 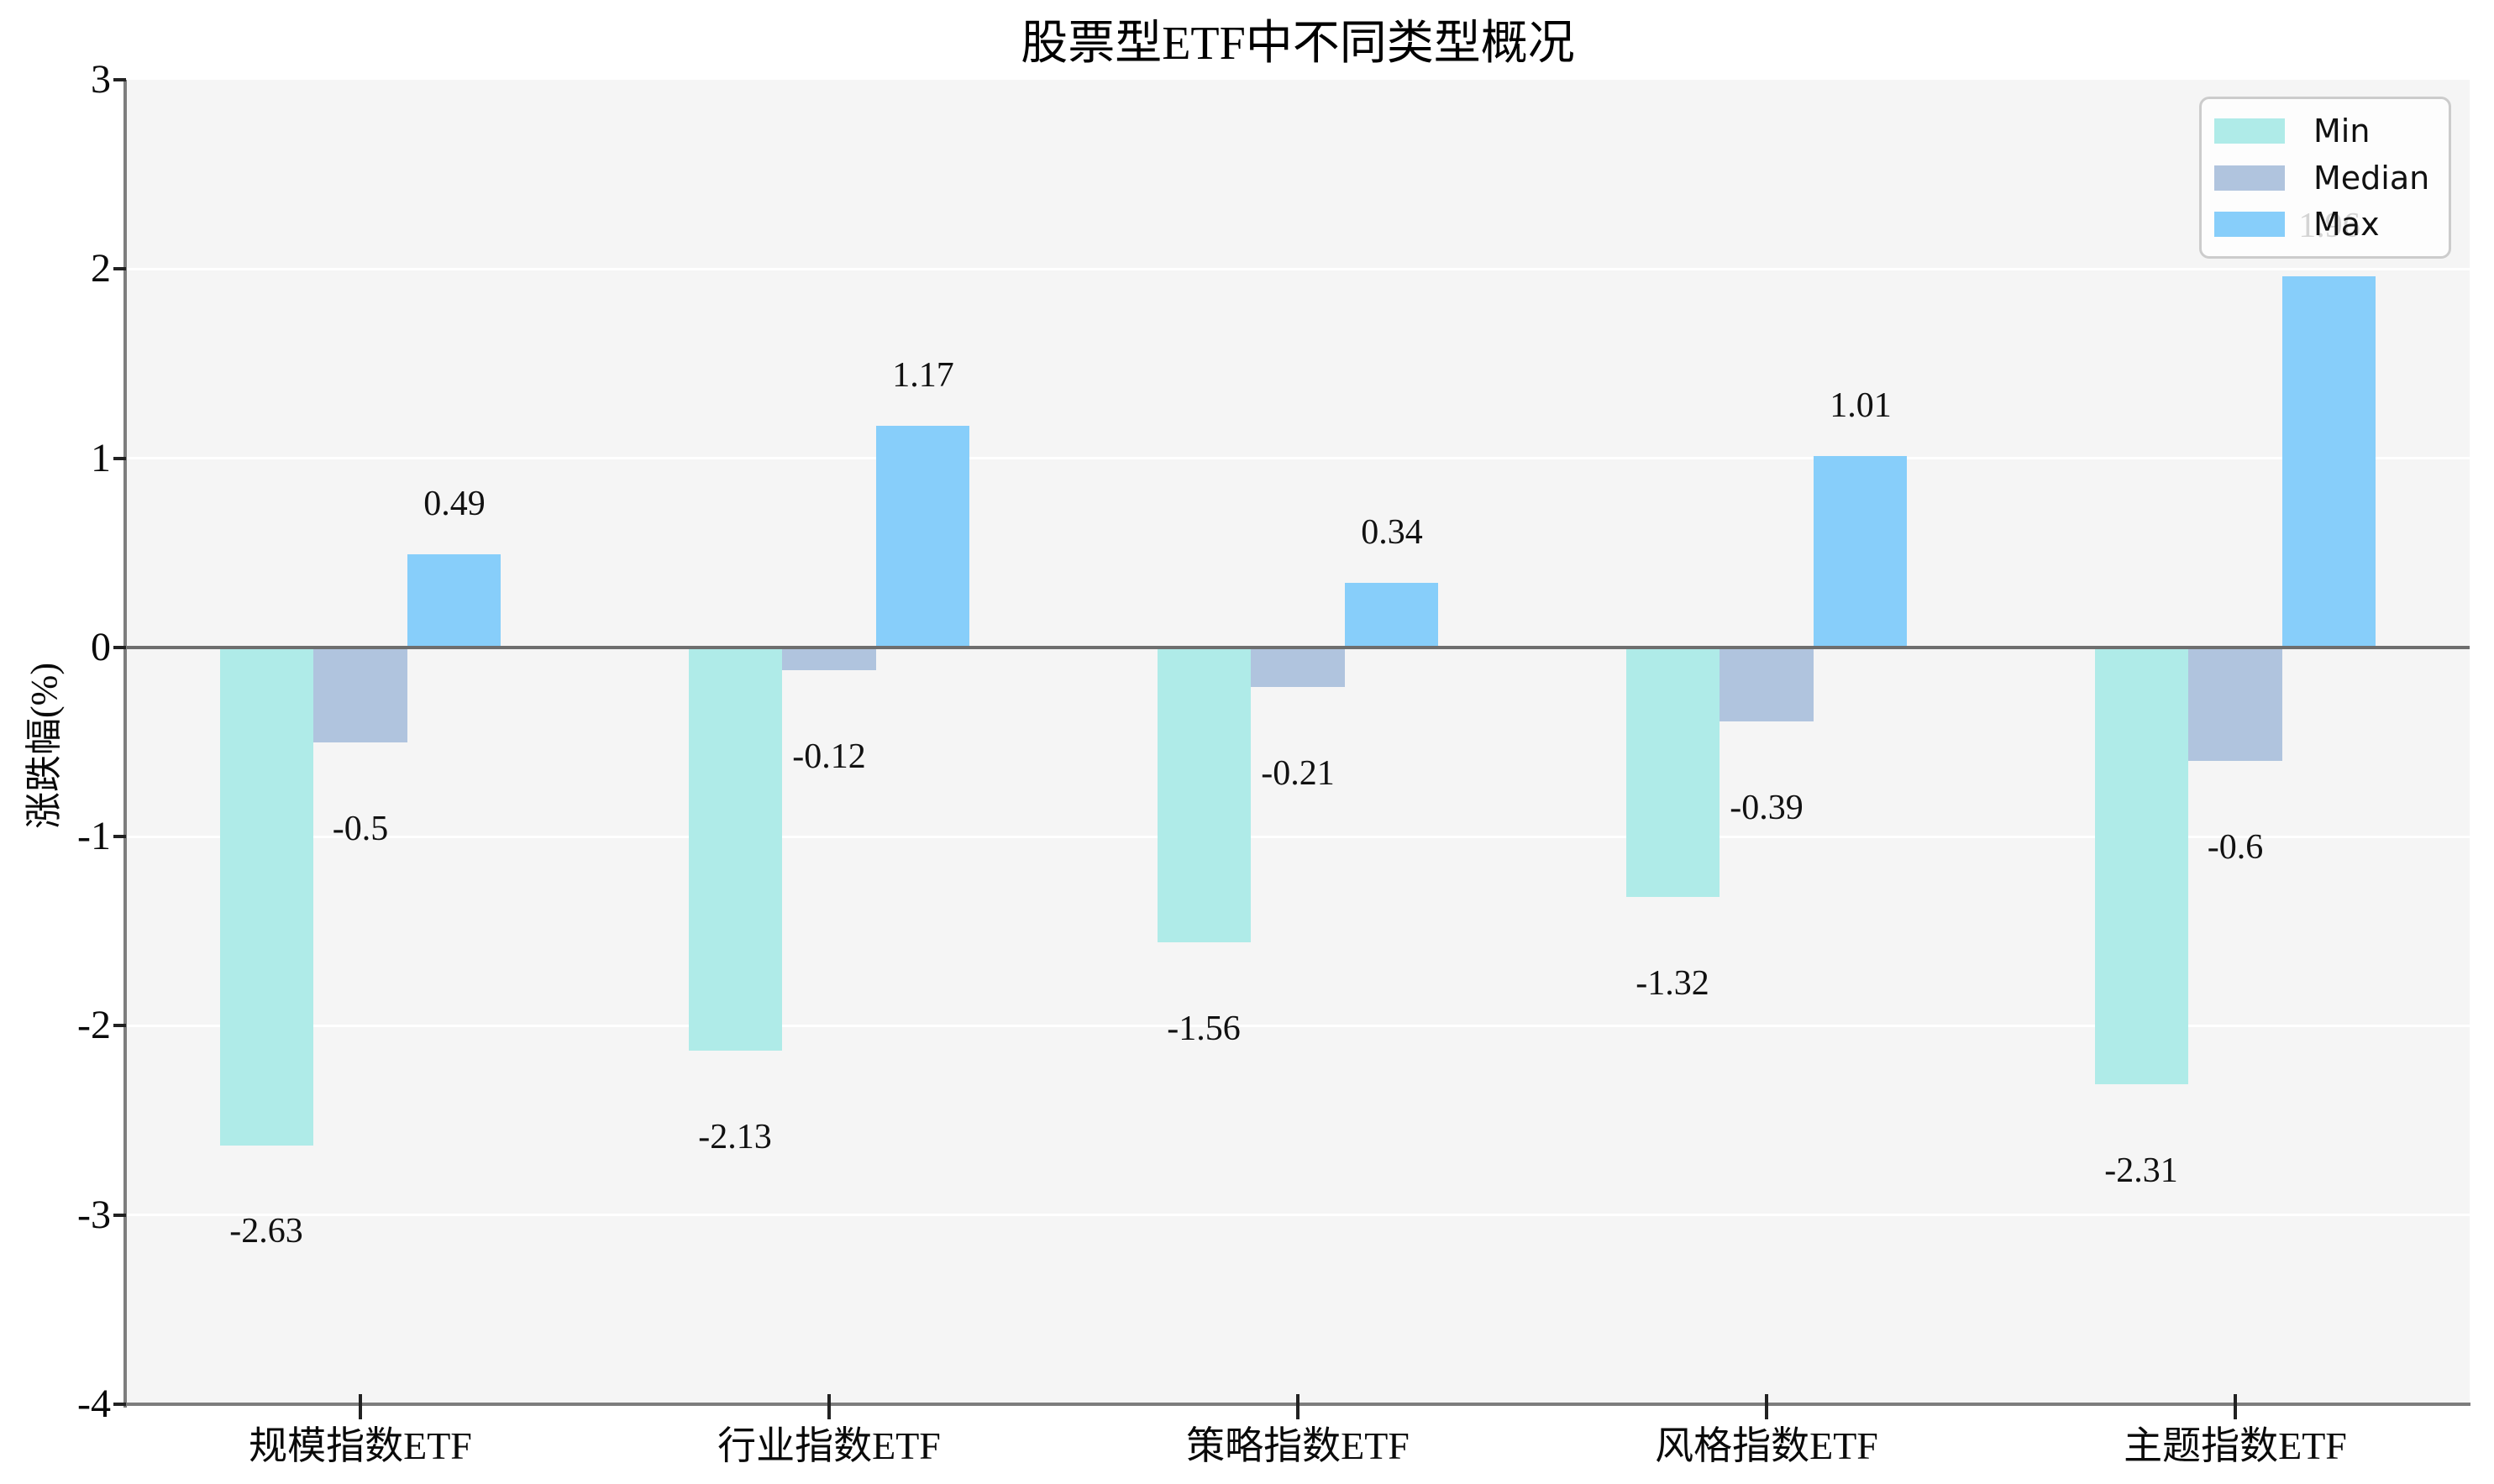 I want to click on value-label-max-3: 1.01, so click(x=1861, y=406).